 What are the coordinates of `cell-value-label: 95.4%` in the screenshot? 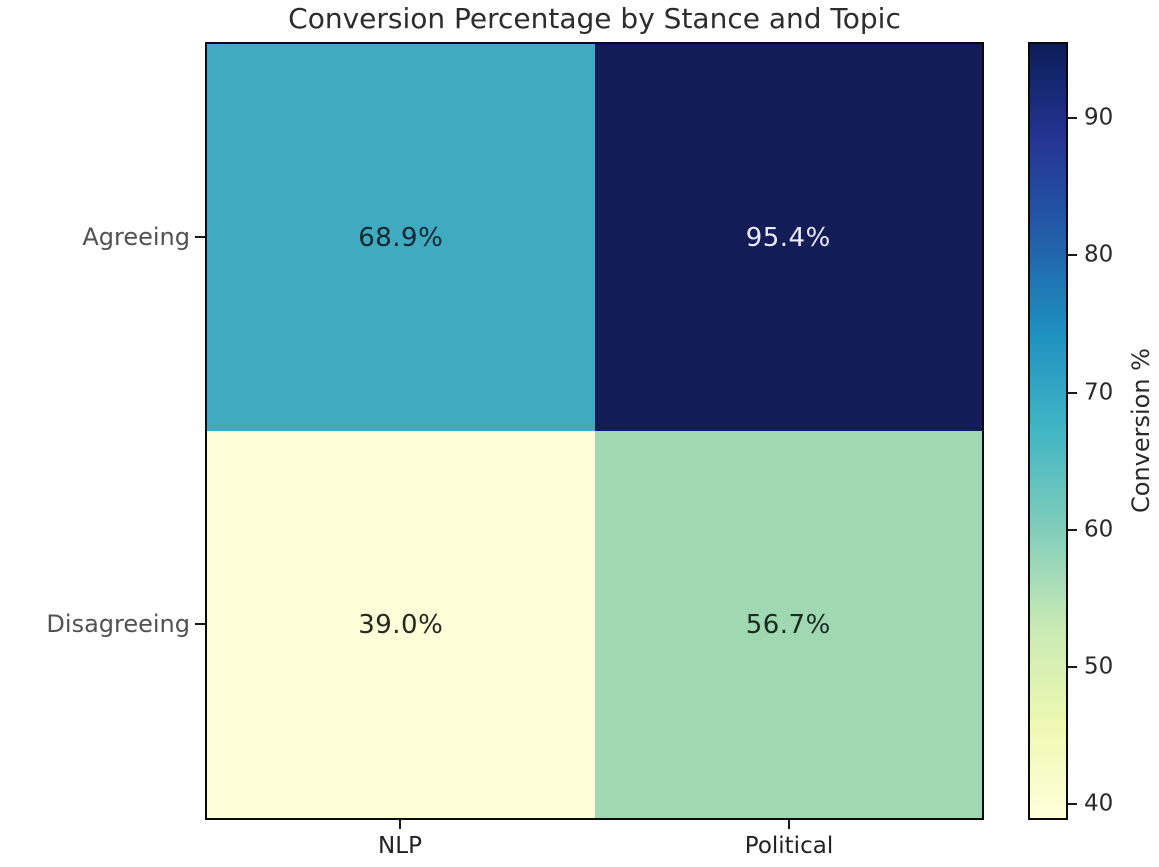 It's located at (788, 237).